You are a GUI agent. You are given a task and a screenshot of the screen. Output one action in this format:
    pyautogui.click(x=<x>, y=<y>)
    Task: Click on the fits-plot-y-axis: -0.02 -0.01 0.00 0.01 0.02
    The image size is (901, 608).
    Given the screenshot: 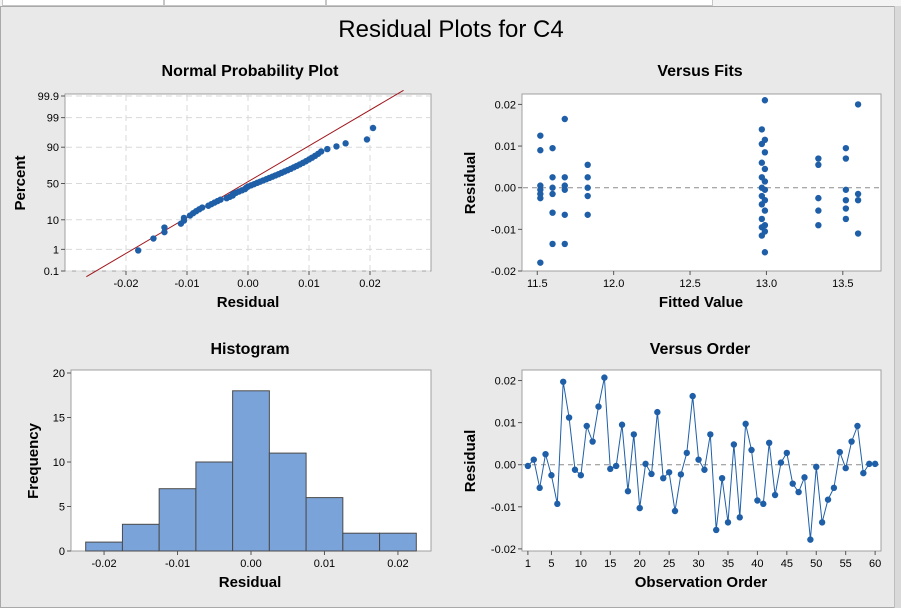 What is the action you would take?
    pyautogui.click(x=506, y=188)
    